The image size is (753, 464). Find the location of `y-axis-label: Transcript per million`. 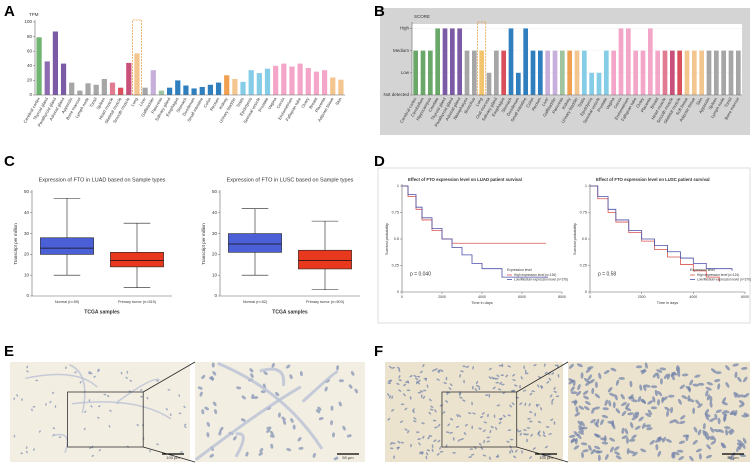

y-axis-label: Transcript per million is located at coordinates (203, 244).